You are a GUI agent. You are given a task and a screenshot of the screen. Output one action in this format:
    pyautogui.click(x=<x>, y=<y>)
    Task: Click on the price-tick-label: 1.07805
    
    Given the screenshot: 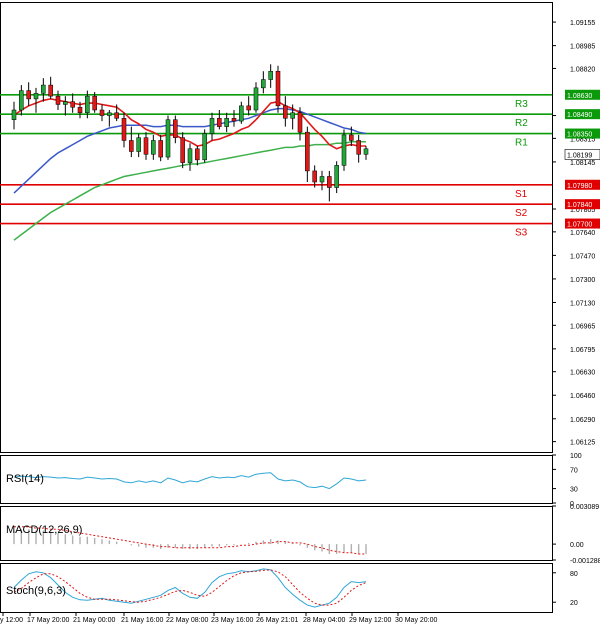 What is the action you would take?
    pyautogui.click(x=582, y=210)
    